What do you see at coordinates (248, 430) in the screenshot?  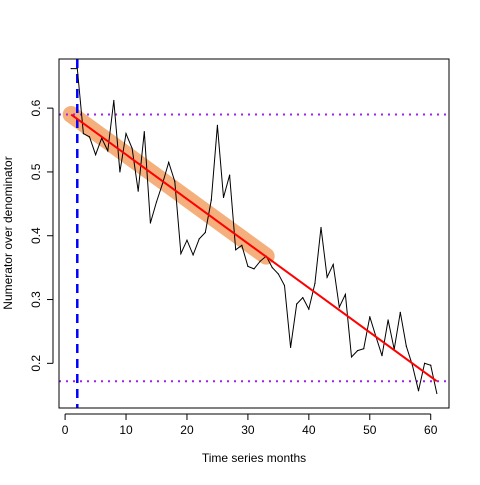 I see `x-tick-label: 30` at bounding box center [248, 430].